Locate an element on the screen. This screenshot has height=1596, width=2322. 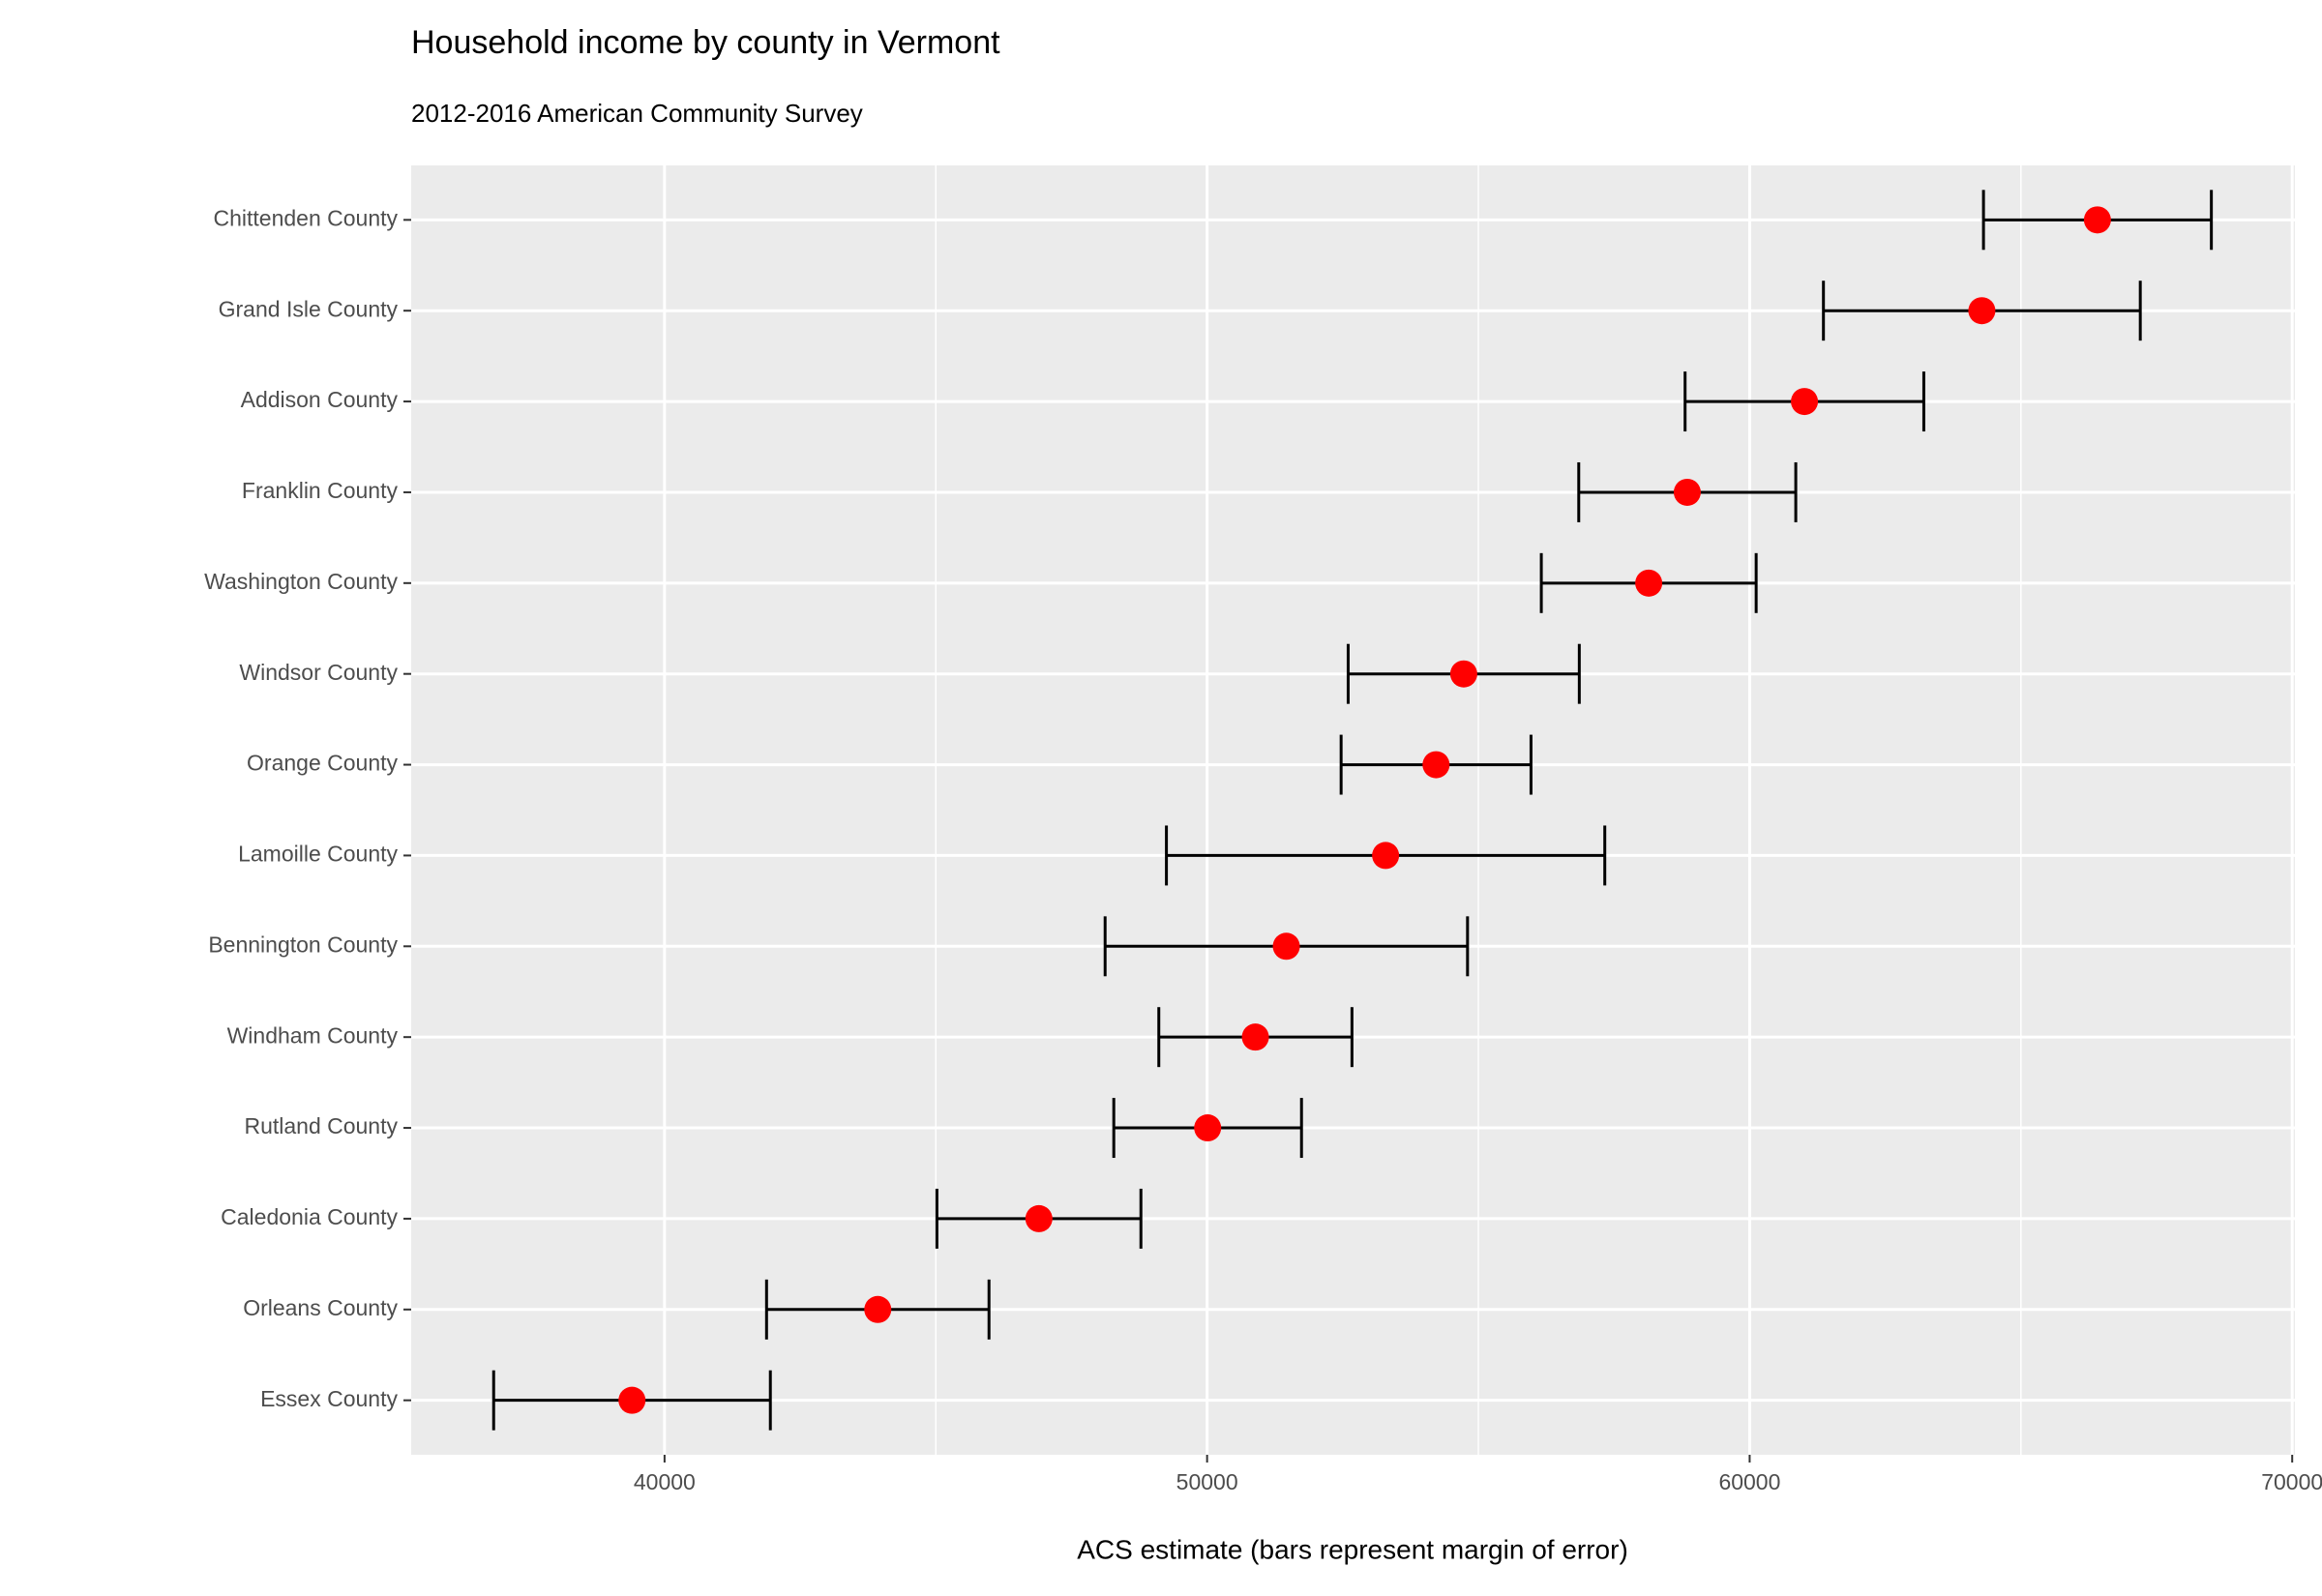
chart-subtitle: 2012-2016 American Community Survey is located at coordinates (637, 113).